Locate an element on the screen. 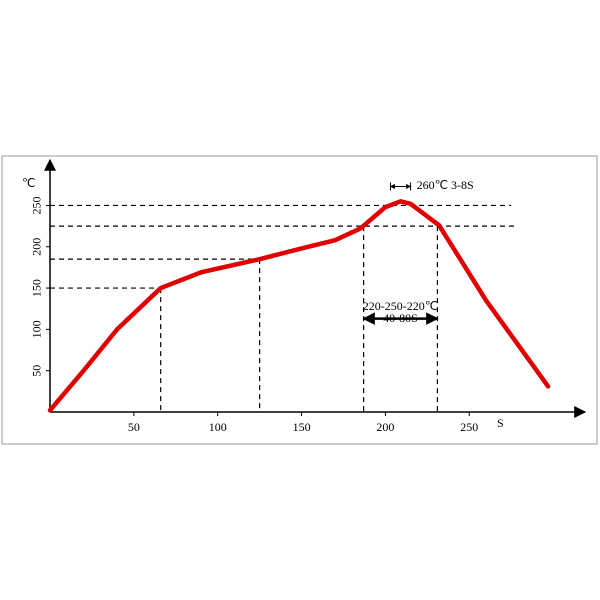  y-tick-label: 200 is located at coordinates (37, 247).